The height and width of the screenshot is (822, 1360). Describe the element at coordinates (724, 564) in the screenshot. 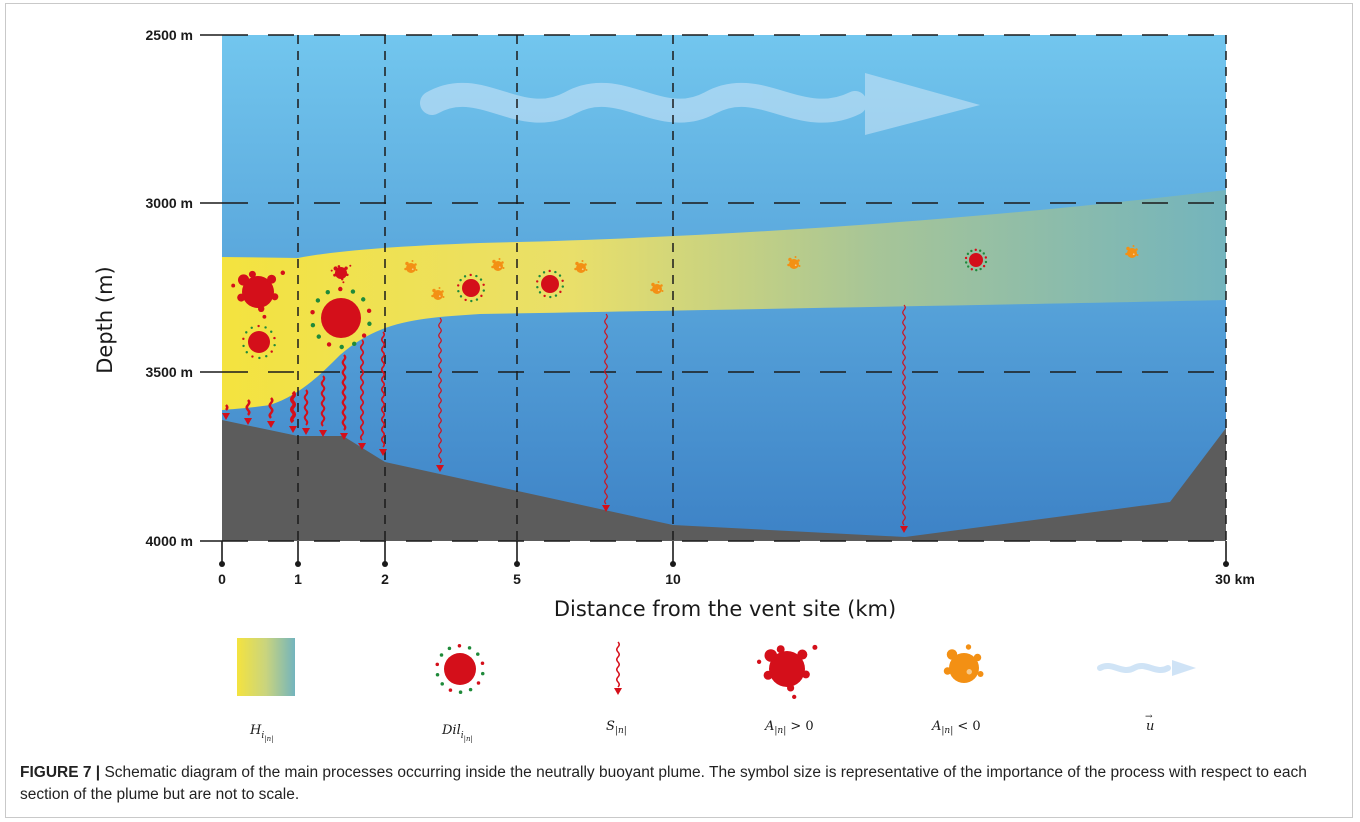

I see `x-axis-tick-dots` at that location.